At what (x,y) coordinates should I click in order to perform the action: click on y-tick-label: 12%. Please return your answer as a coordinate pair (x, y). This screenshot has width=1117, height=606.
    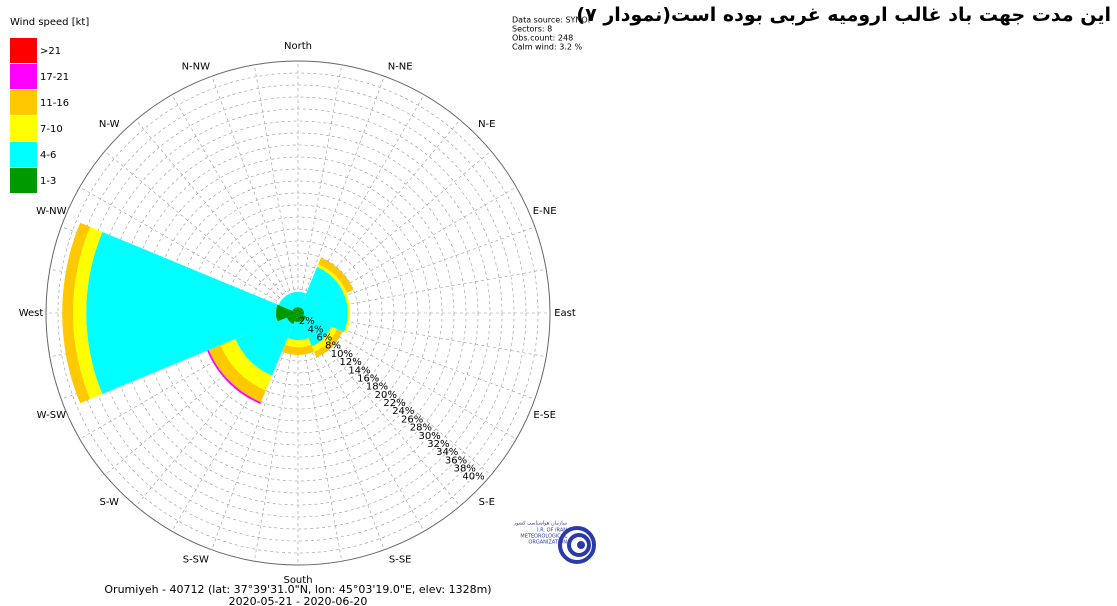
    Looking at the image, I should click on (351, 362).